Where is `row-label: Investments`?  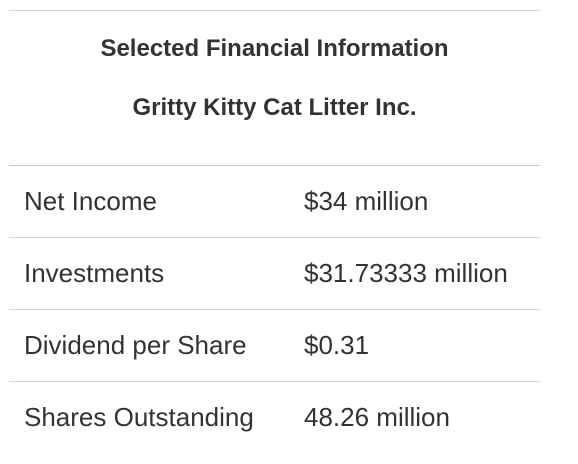 row-label: Investments is located at coordinates (156, 273).